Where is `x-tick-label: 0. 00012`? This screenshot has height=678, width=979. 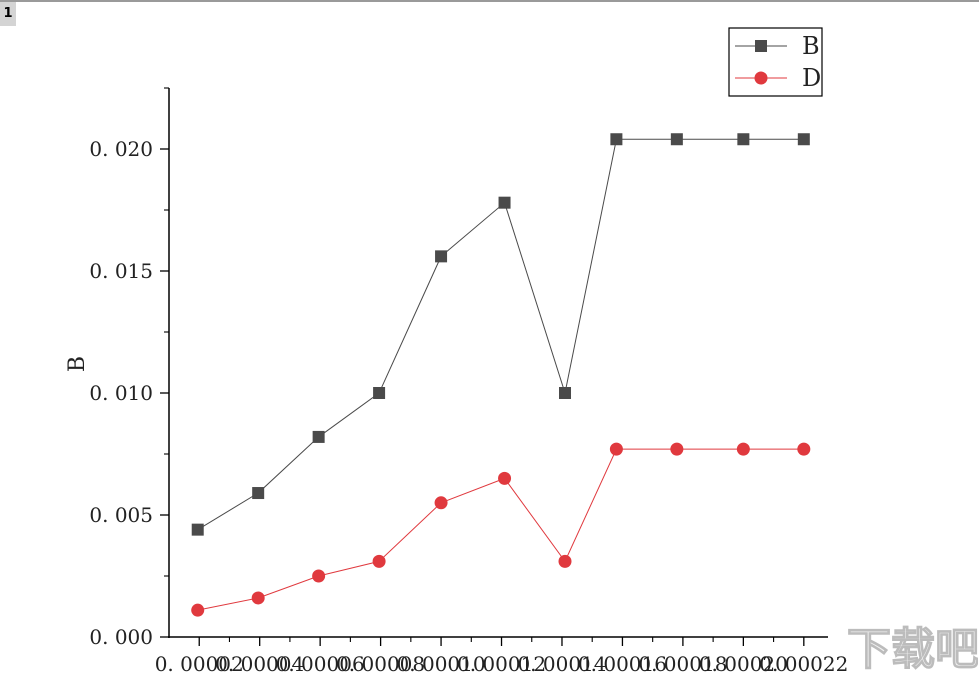
x-tick-label: 0. 00012 is located at coordinates (501, 664).